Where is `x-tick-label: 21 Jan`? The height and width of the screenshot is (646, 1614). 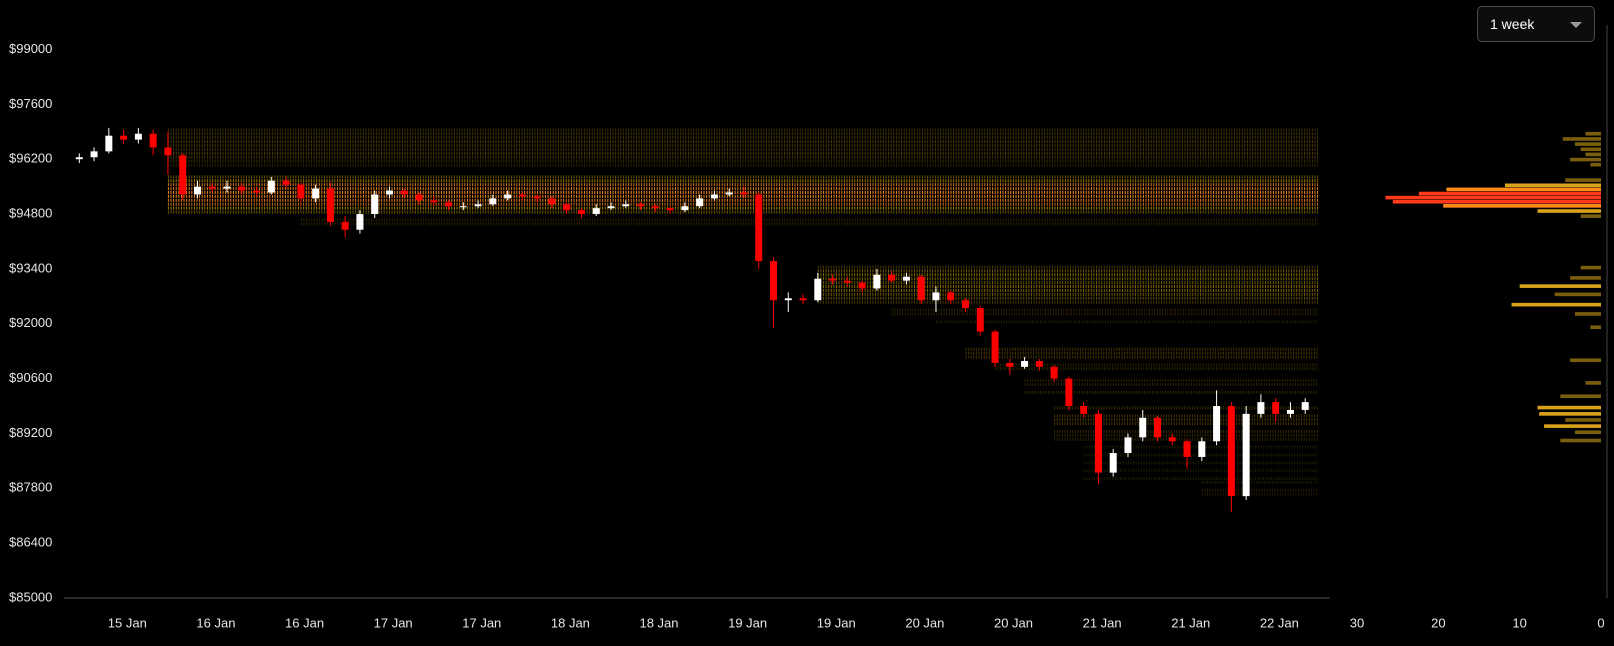
x-tick-label: 21 Jan is located at coordinates (1102, 622).